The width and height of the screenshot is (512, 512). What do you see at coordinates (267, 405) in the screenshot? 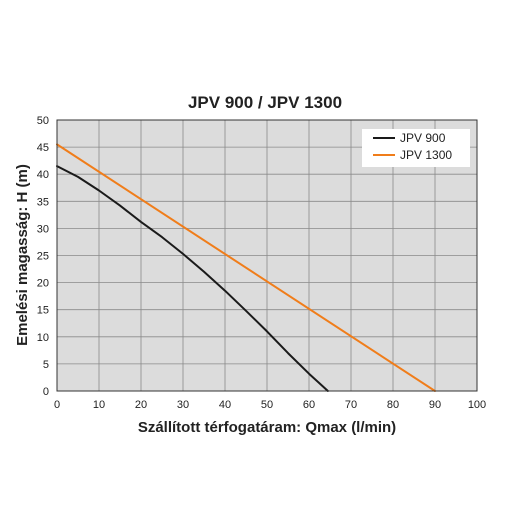
I see `x-tick-label: 50` at bounding box center [267, 405].